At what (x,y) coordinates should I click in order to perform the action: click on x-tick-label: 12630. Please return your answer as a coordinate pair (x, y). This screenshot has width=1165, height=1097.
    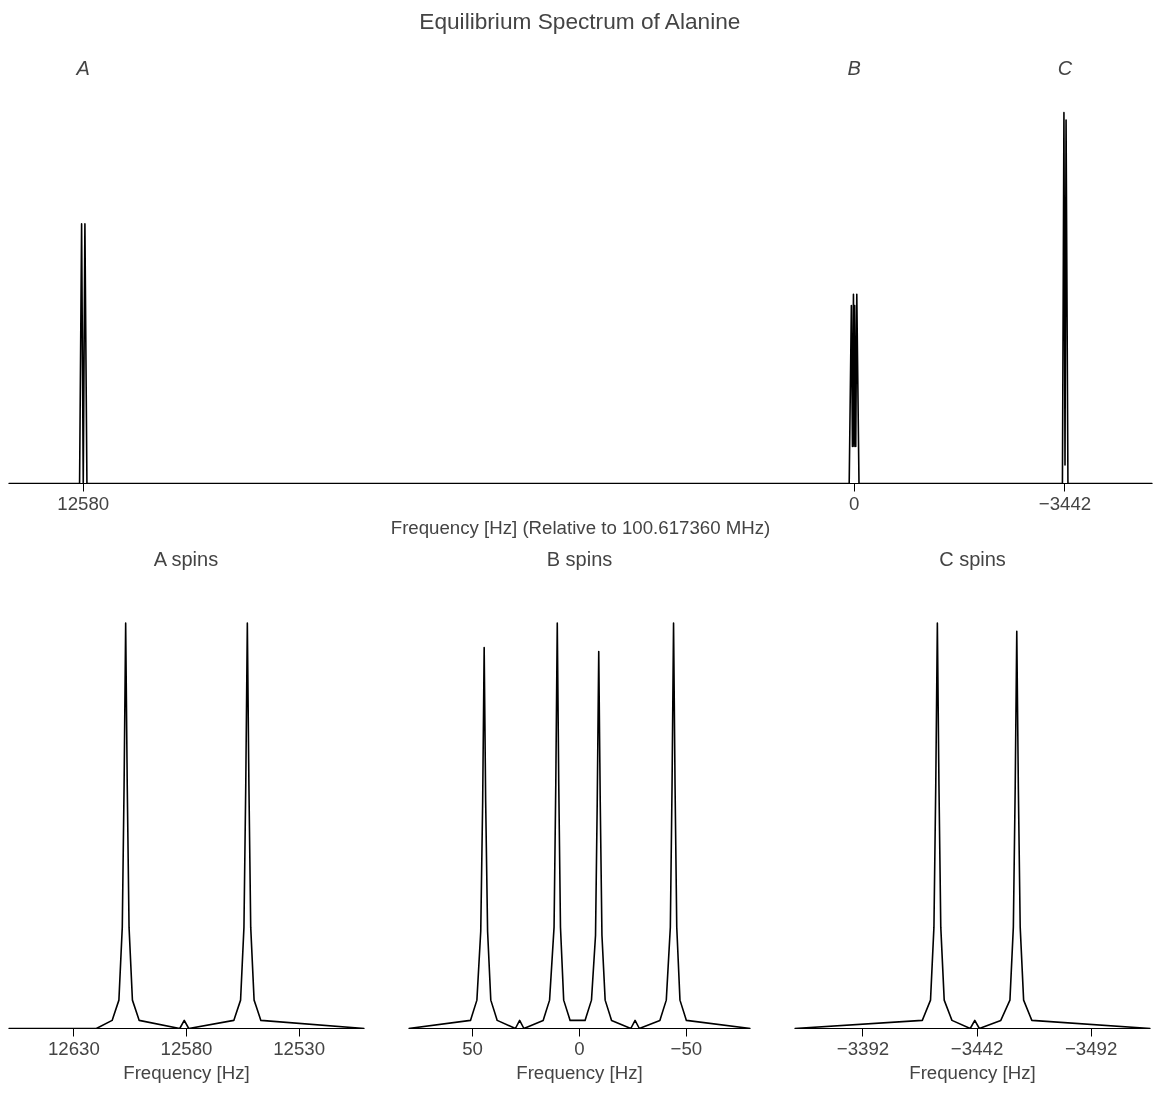
    Looking at the image, I should click on (73, 1048).